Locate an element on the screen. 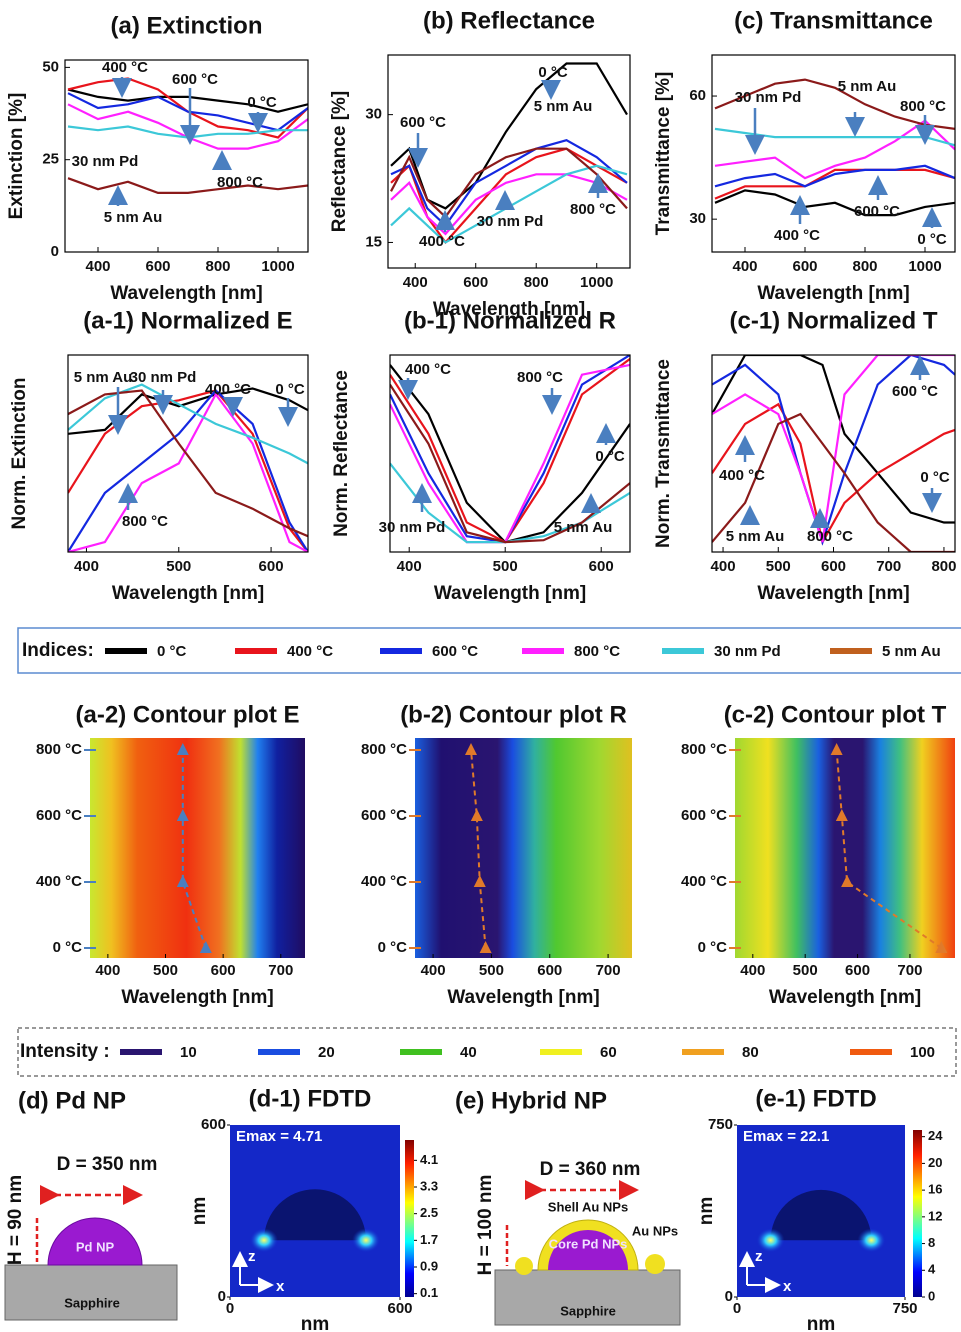 The height and width of the screenshot is (1332, 961). chart-title: (c-1) Normalized T is located at coordinates (833, 320).